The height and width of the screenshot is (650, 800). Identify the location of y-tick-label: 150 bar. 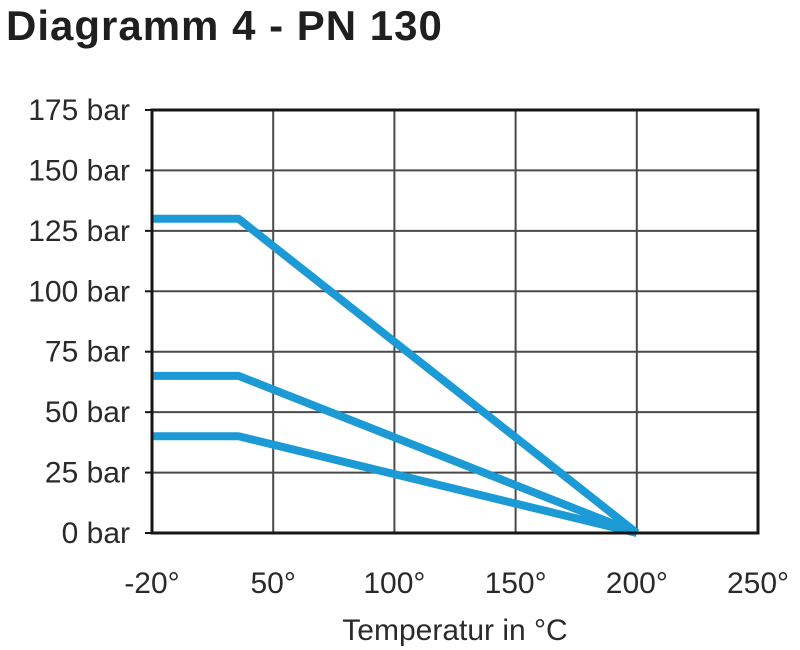
(79, 170).